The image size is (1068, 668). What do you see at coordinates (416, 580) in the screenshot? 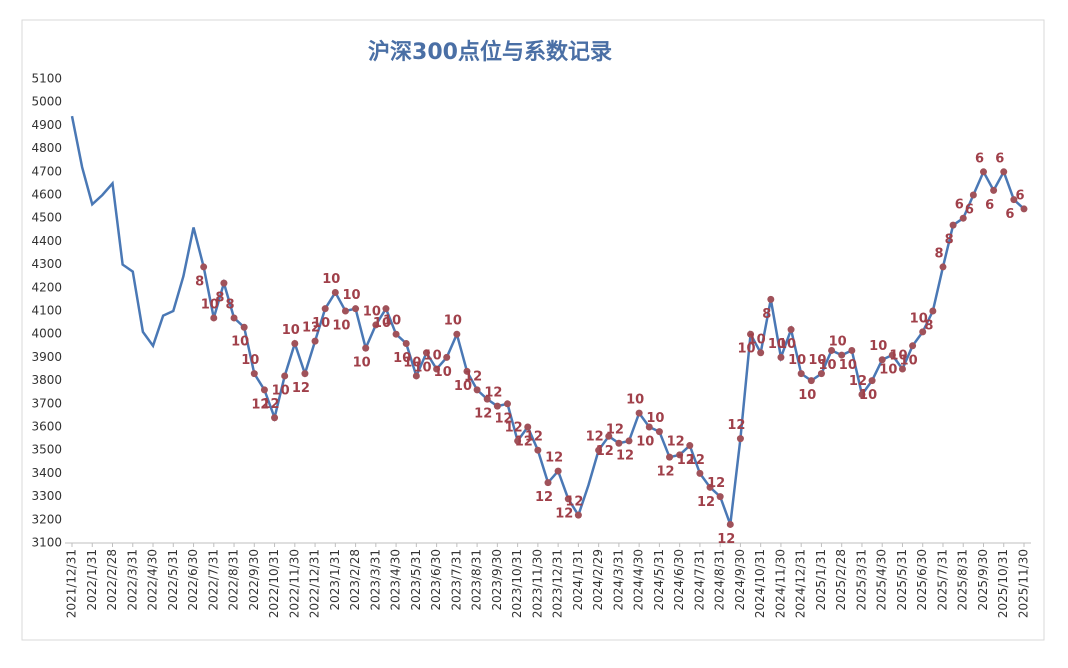
I see `x-tick-label: 2023/5/31` at bounding box center [416, 580].